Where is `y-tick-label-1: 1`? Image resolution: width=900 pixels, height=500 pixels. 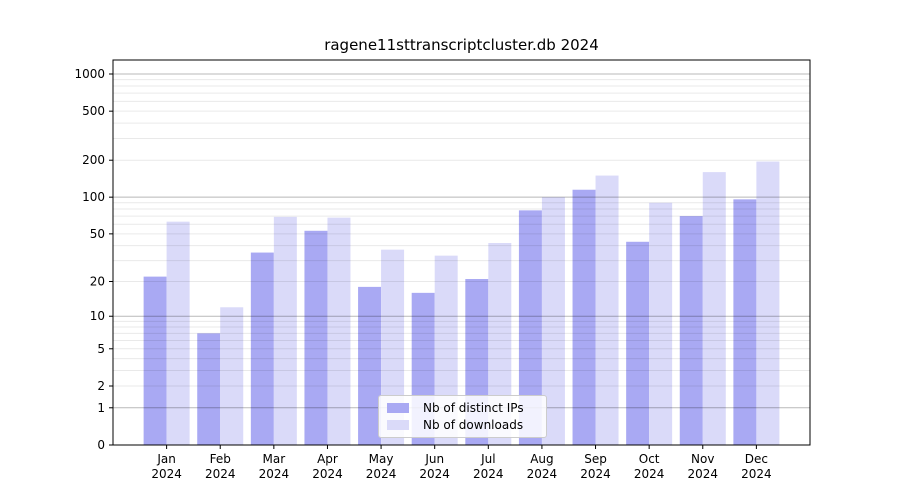
y-tick-label-1: 1 is located at coordinates (101, 408).